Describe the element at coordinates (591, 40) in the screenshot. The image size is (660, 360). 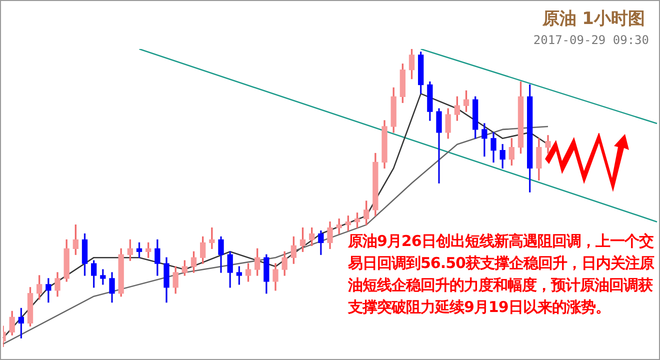
I see `chart-subtitle: 2017-09-29 09:30` at that location.